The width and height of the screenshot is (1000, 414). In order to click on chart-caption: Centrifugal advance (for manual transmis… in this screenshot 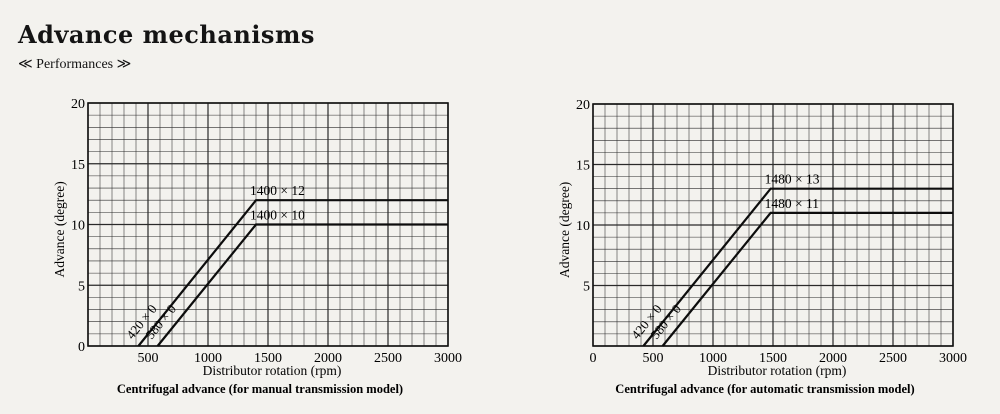, I will do `click(260, 389)`.